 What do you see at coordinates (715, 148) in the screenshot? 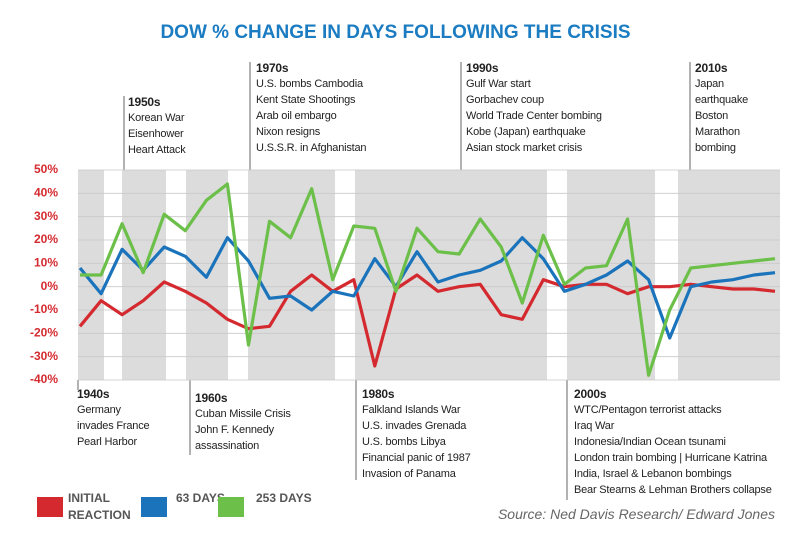
I see `annotation-line: bombing` at bounding box center [715, 148].